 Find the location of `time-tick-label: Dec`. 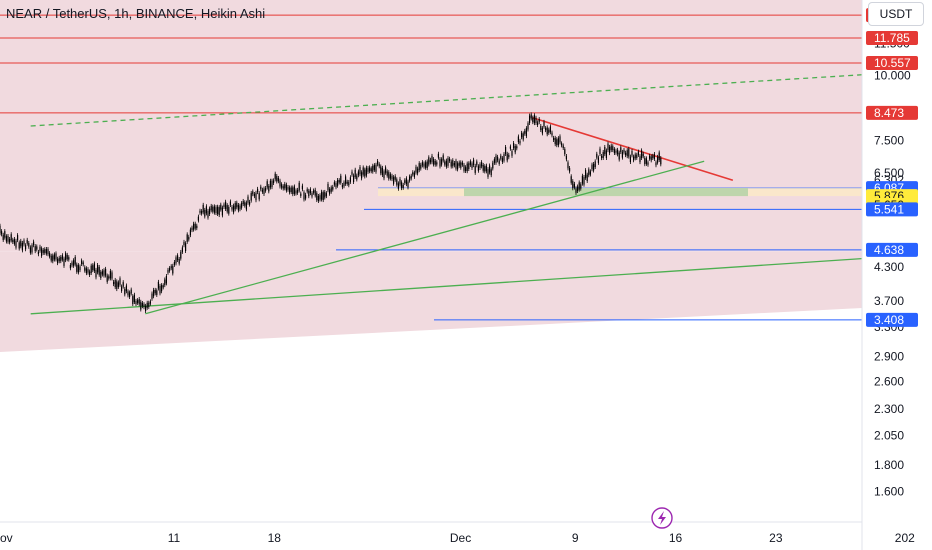

time-tick-label: Dec is located at coordinates (460, 538).